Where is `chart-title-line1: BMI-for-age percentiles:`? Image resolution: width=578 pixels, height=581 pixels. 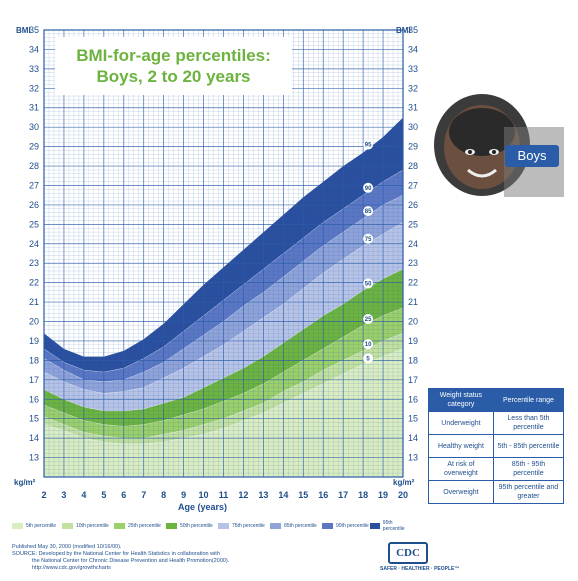
chart-title-line1: BMI-for-age percentiles: is located at coordinates (173, 55).